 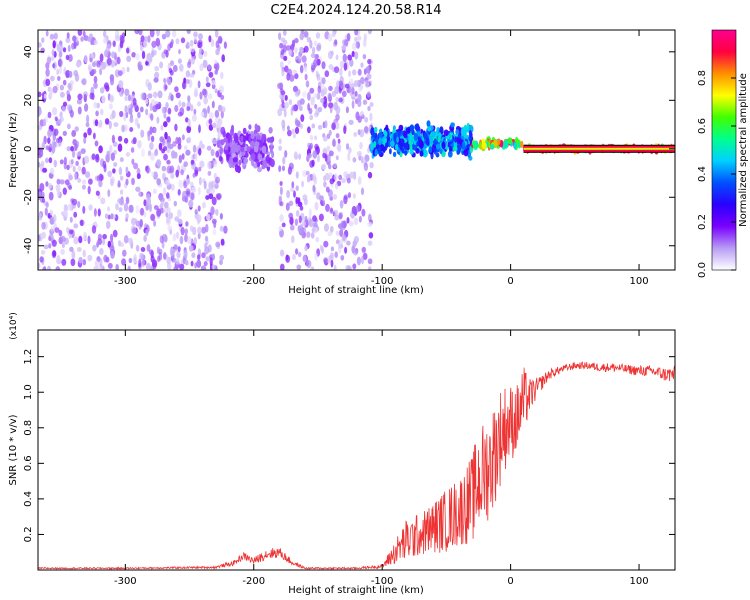 I want to click on colorbar-ticks: 0.0 0.2 0.4 0.6 0.8, so click(x=716, y=174).